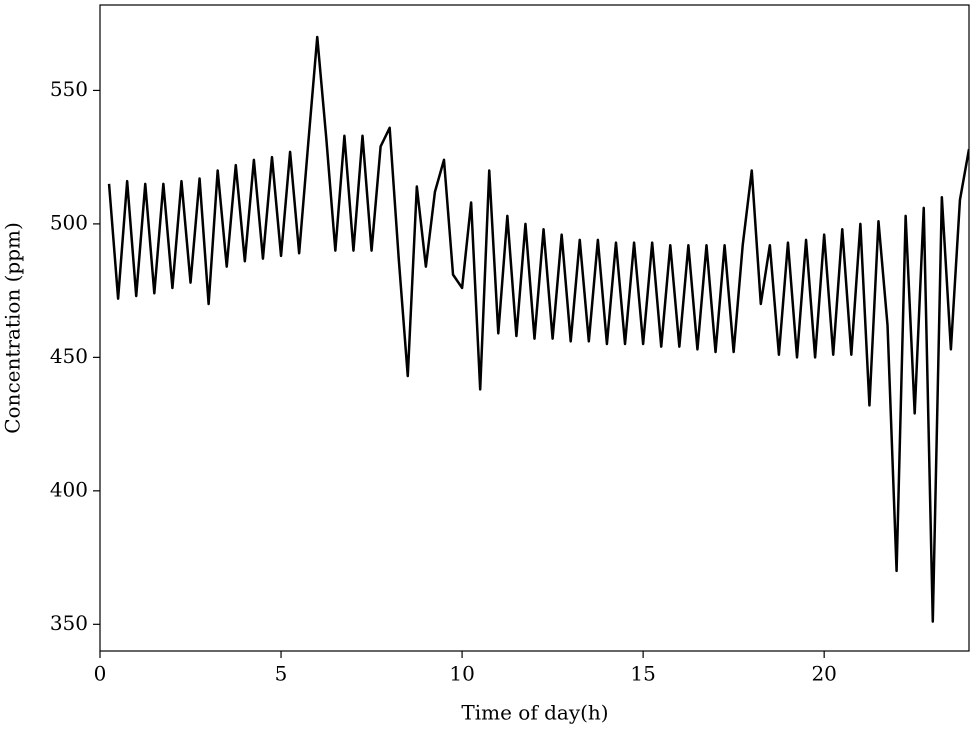 The image size is (975, 730). What do you see at coordinates (69, 222) in the screenshot?
I see `y-tick-label: 500` at bounding box center [69, 222].